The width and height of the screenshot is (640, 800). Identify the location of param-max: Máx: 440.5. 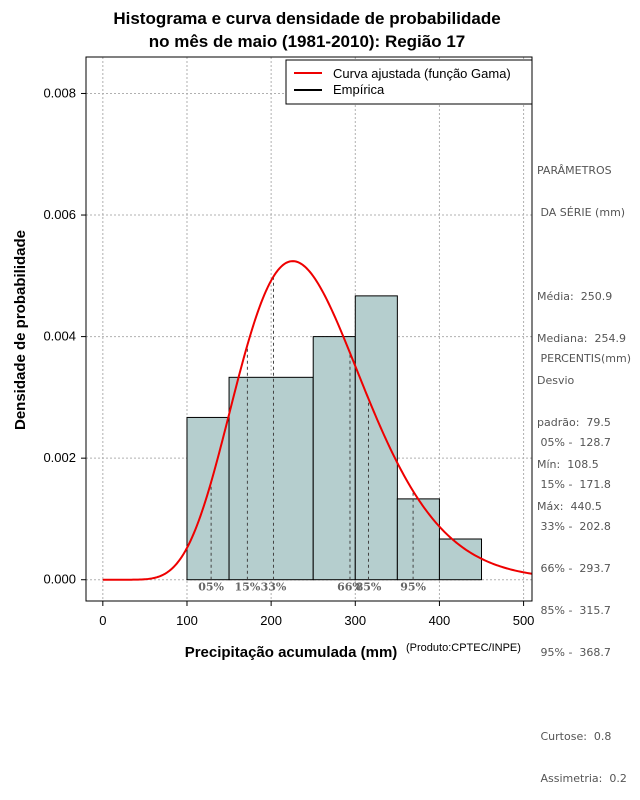
(569, 506).